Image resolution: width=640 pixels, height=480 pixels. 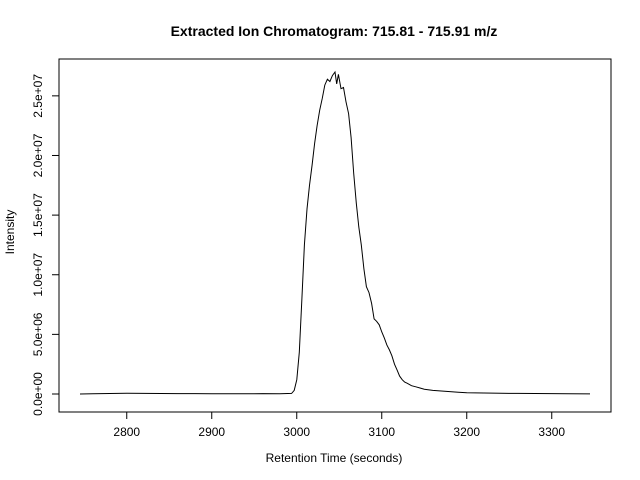 I want to click on x-tick-label: 3200, so click(x=466, y=432).